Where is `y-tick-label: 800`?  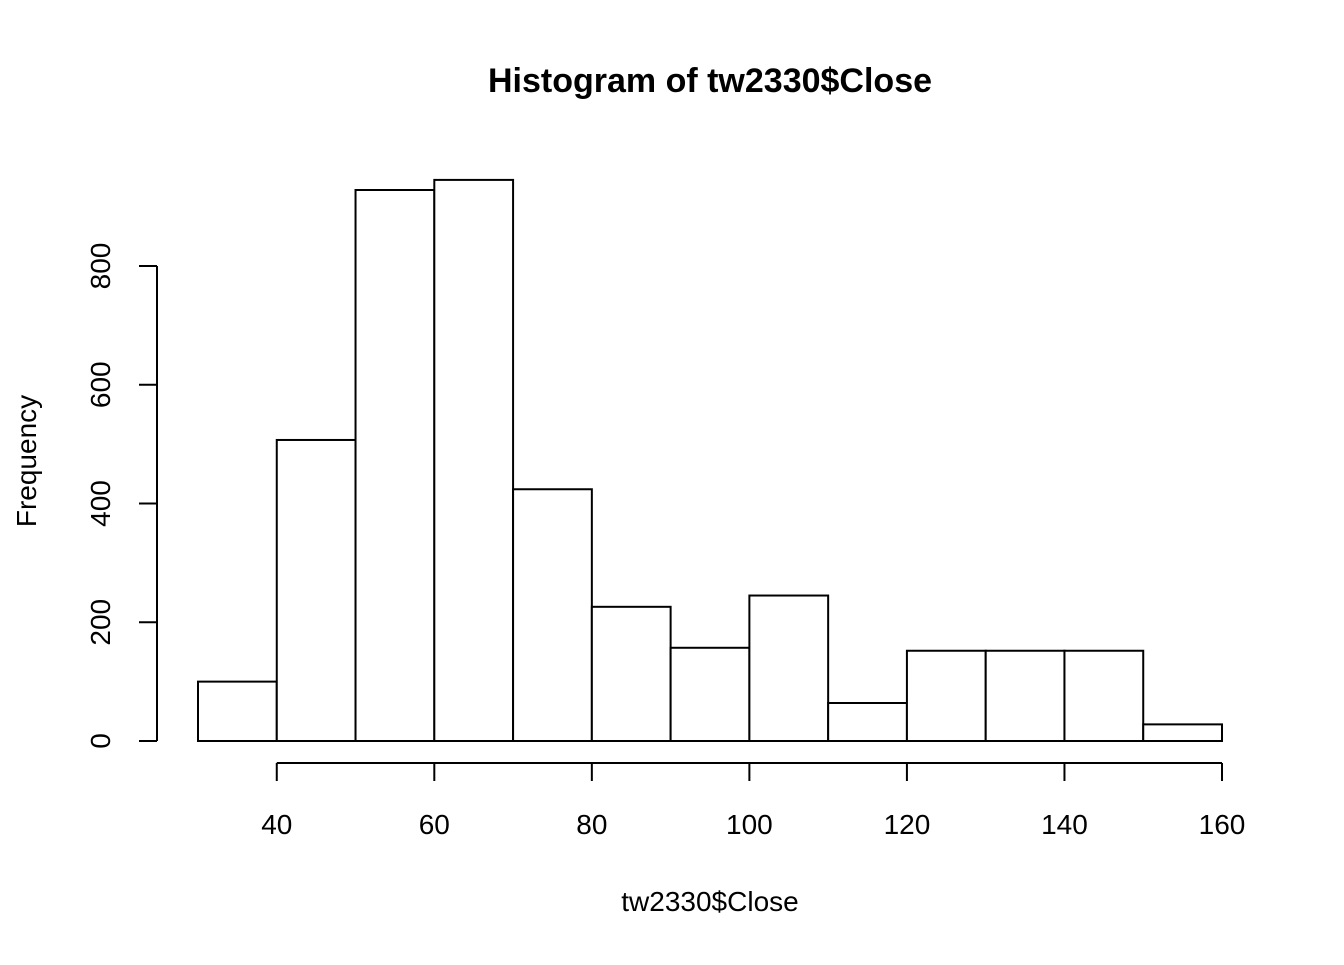
y-tick-label: 800 is located at coordinates (100, 266).